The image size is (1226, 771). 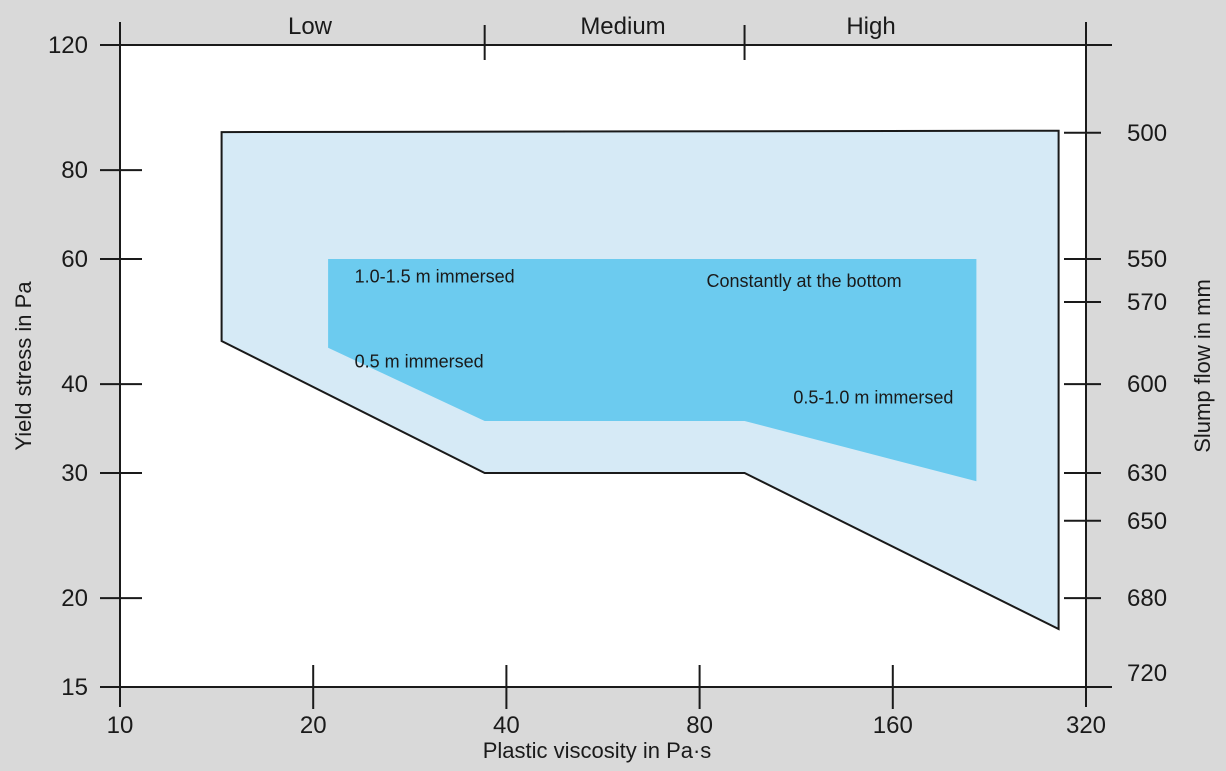 I want to click on x-tick-label: 20, so click(x=313, y=725).